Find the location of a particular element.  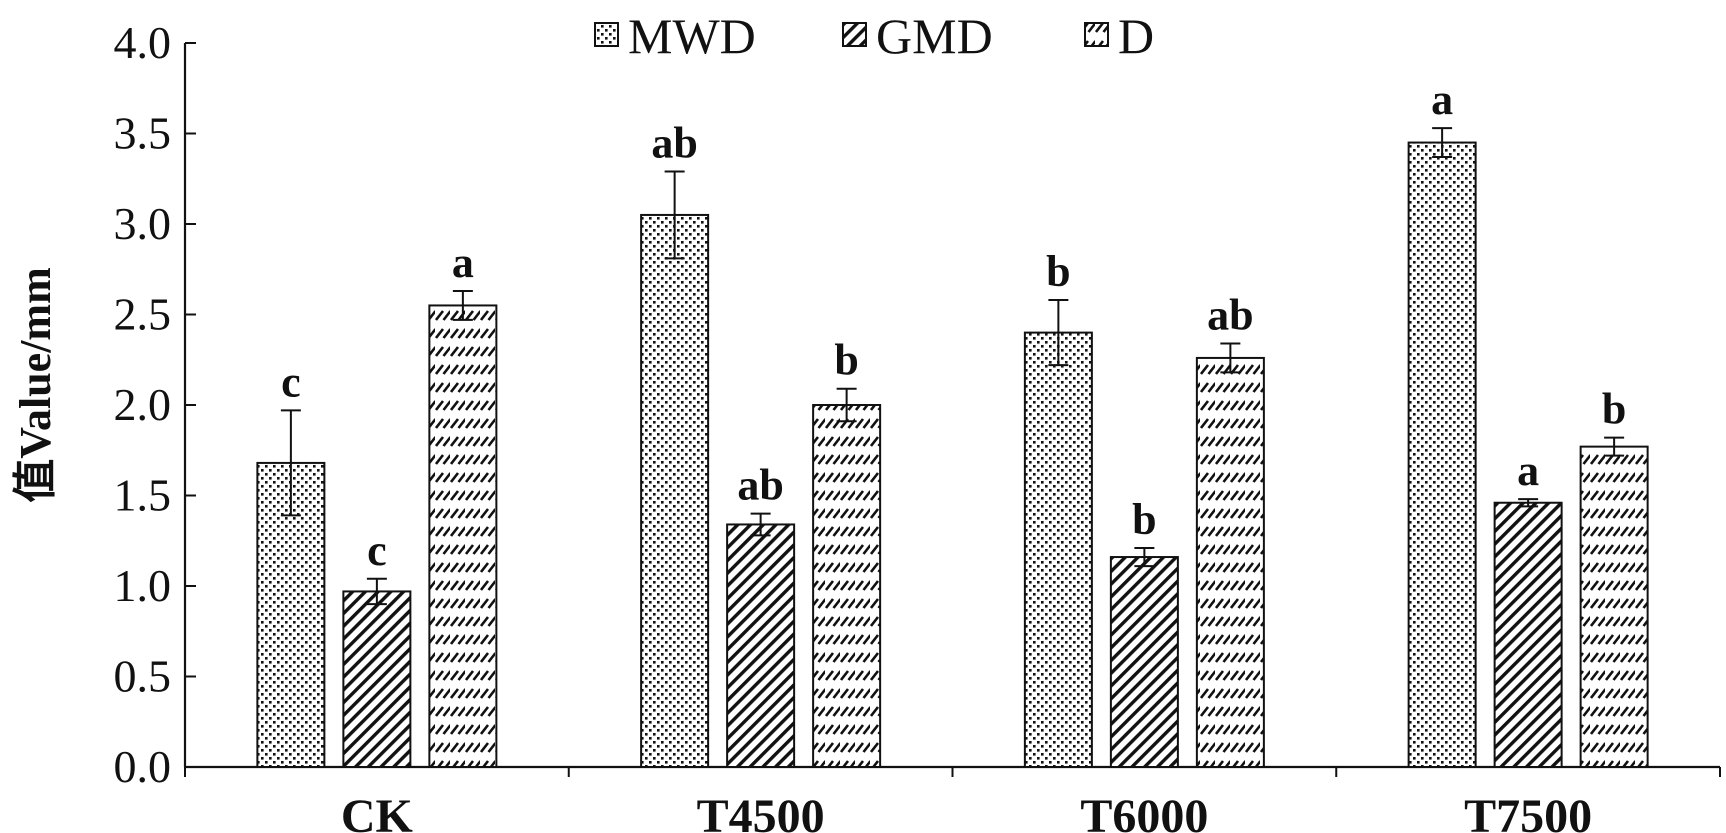

y-tick-label: 2.0 is located at coordinates (143, 404).